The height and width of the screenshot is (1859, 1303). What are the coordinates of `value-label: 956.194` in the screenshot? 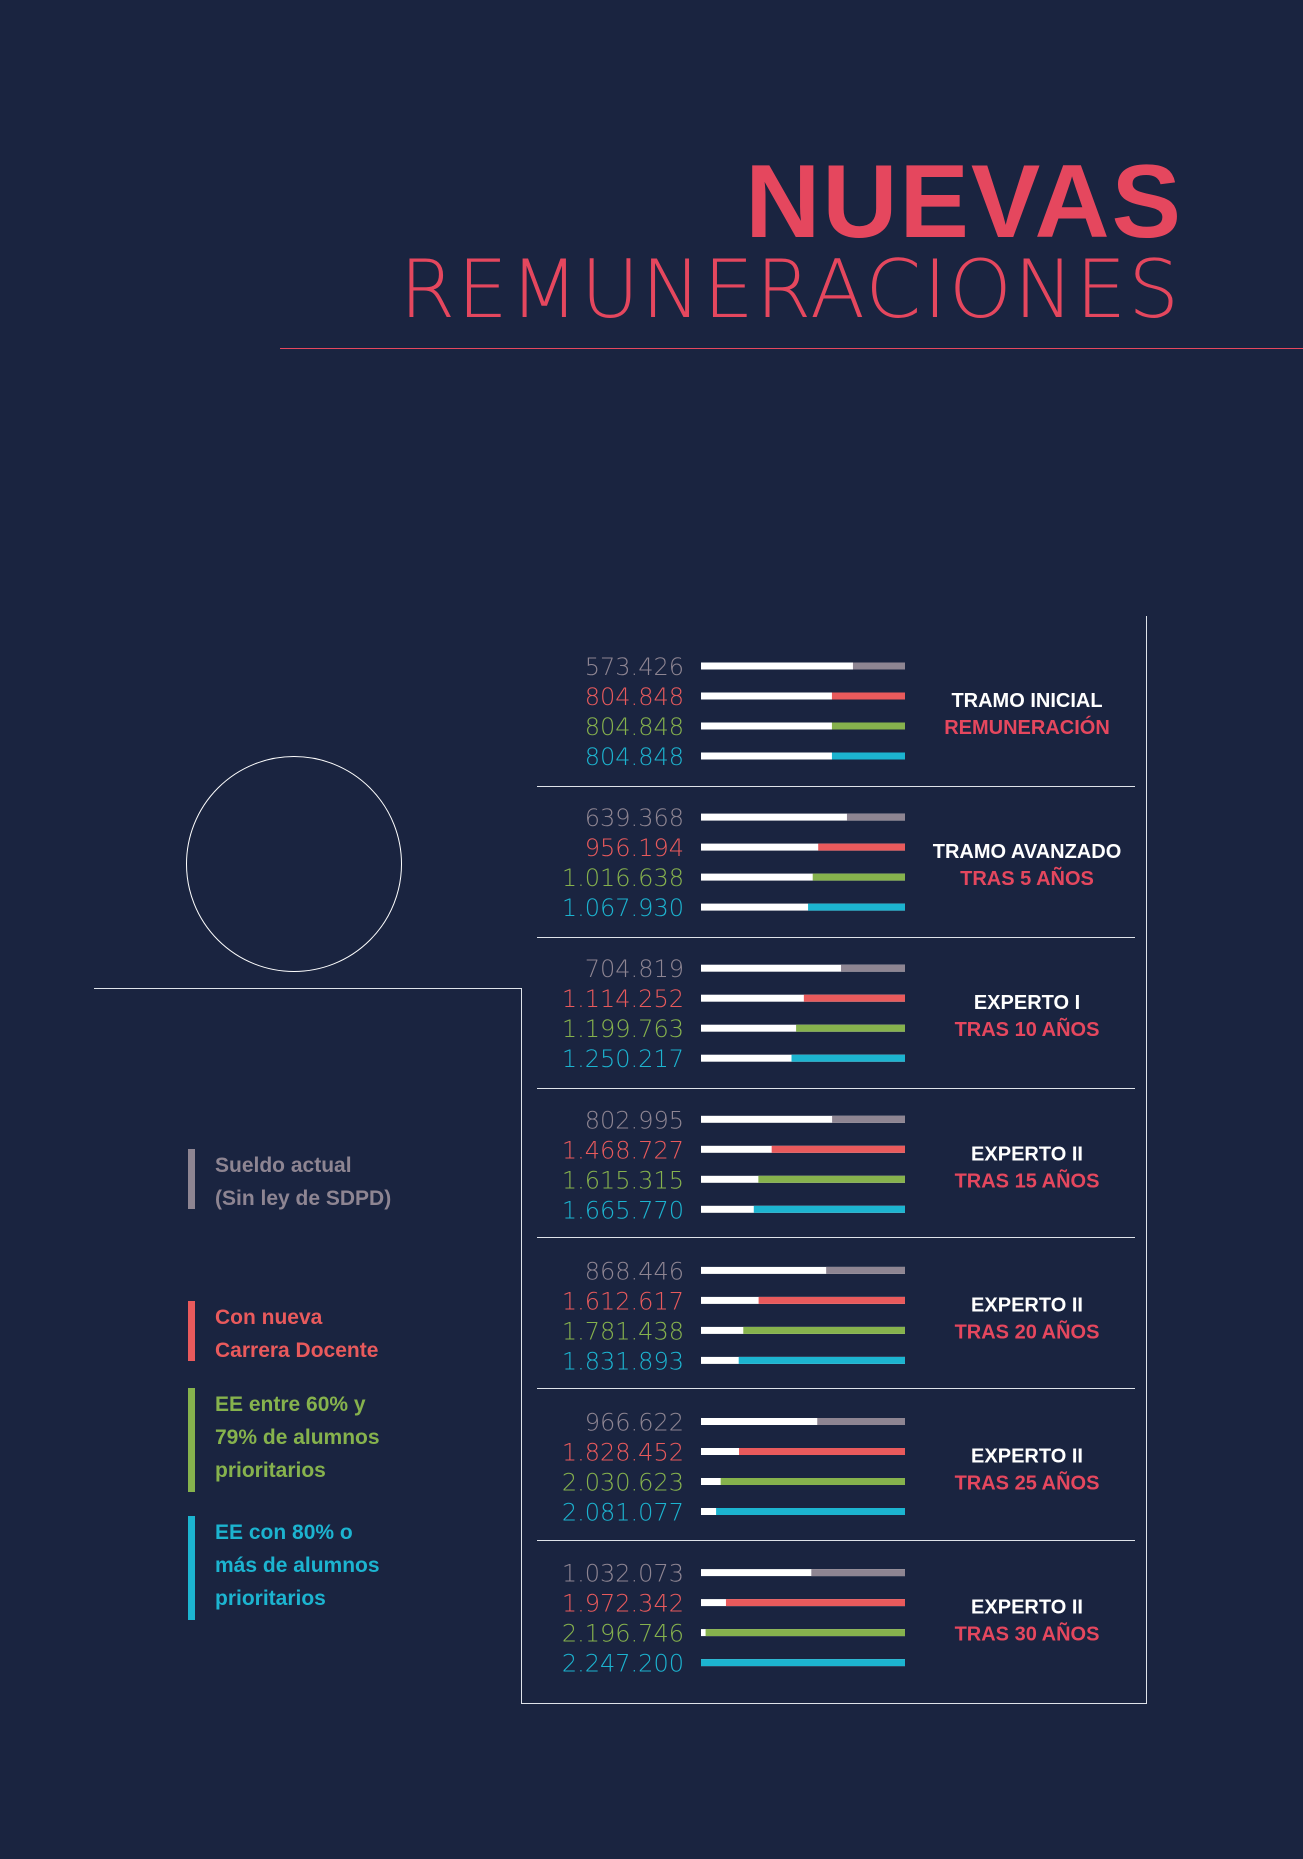 It's located at (634, 848).